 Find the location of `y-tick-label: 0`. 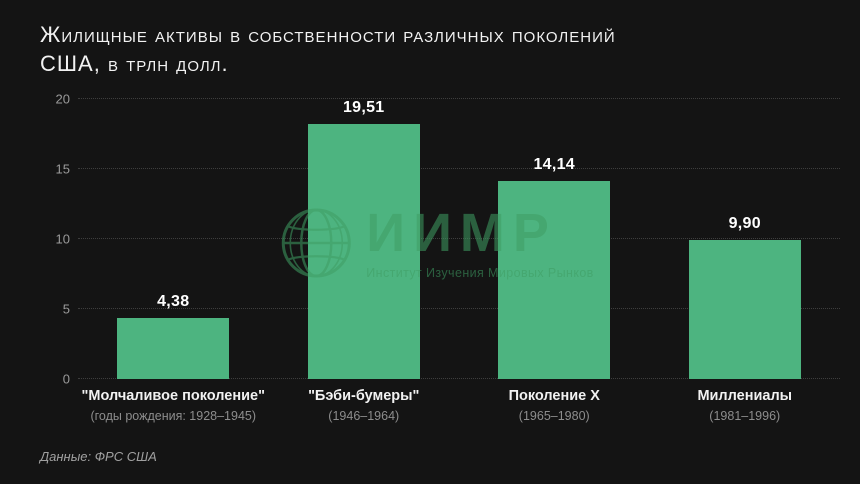

y-tick-label: 0 is located at coordinates (66, 379).